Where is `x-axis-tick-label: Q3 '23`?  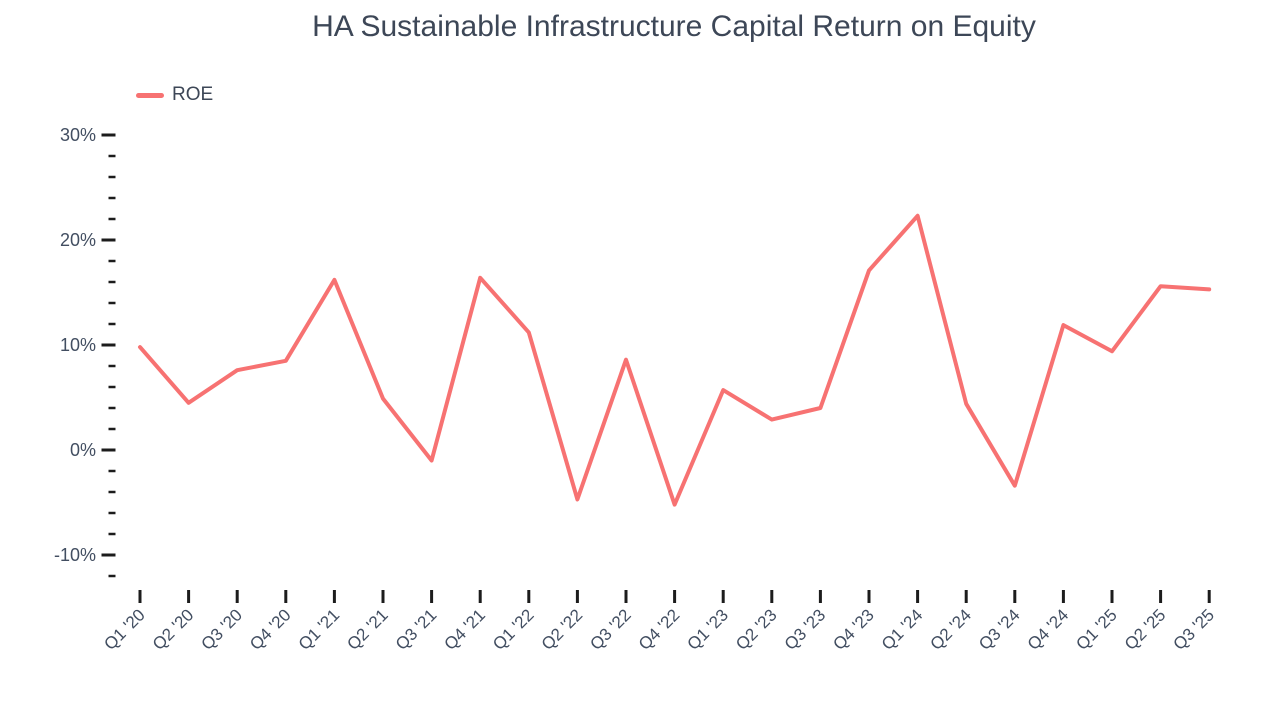 x-axis-tick-label: Q3 '23 is located at coordinates (805, 629).